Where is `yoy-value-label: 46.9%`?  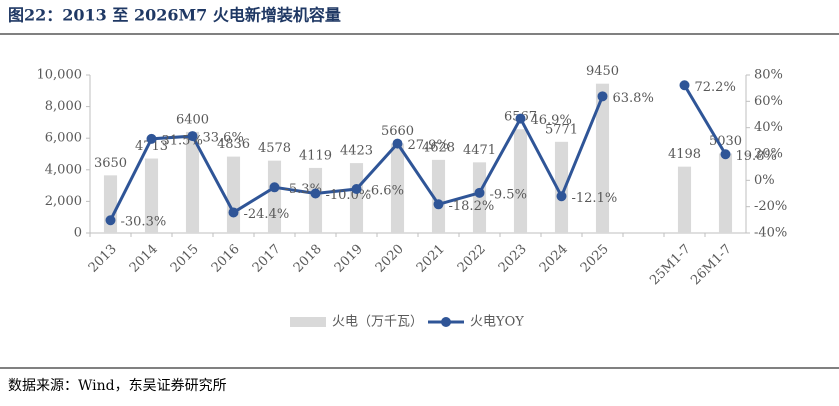 yoy-value-label: 46.9% is located at coordinates (551, 120).